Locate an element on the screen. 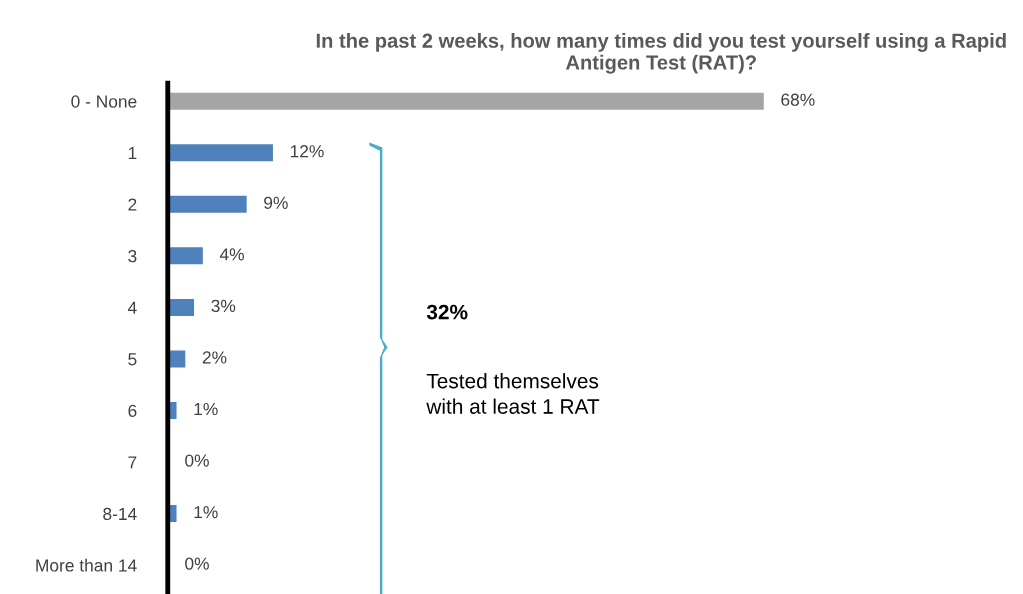  annotation: Tested themselves with at least 1 RAT is located at coordinates (513, 393).